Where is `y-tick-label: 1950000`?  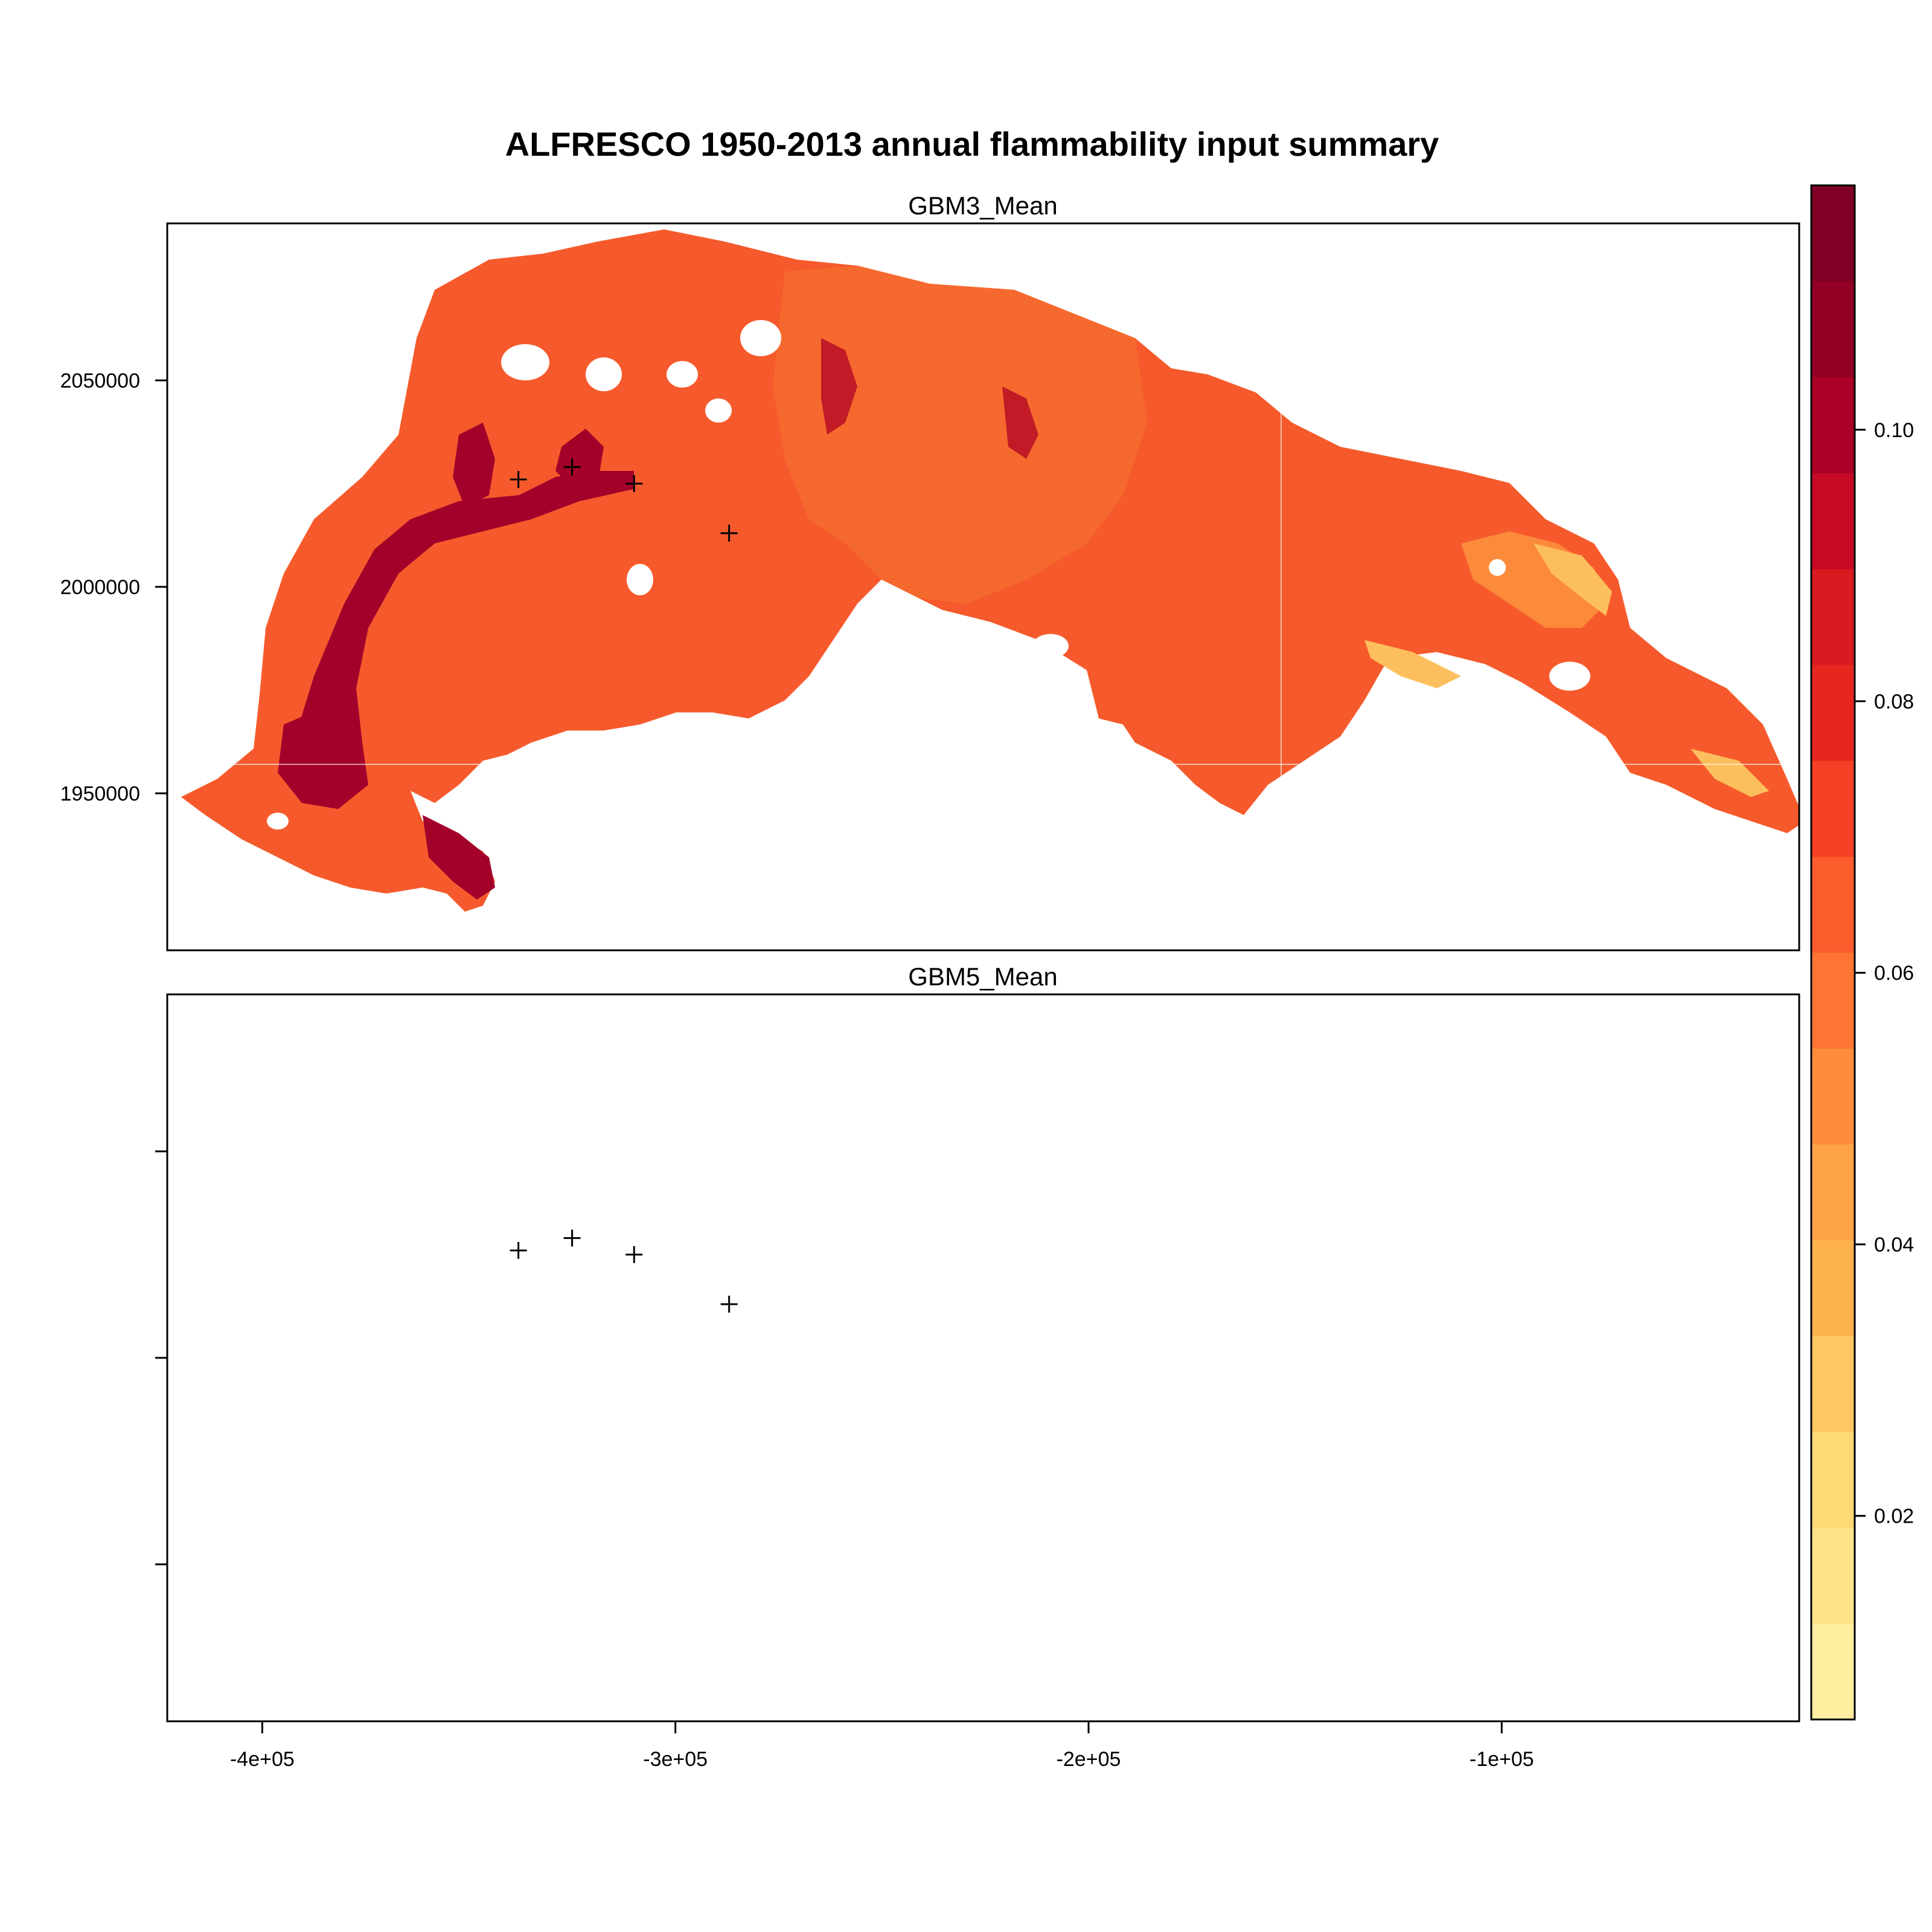
y-tick-label: 1950000 is located at coordinates (100, 794).